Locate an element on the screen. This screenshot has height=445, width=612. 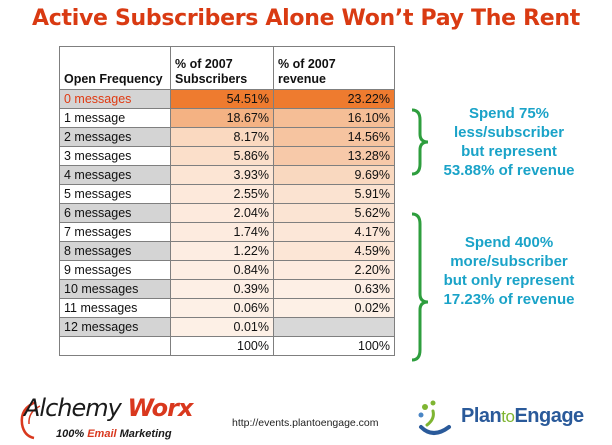
total-label is located at coordinates (115, 346).